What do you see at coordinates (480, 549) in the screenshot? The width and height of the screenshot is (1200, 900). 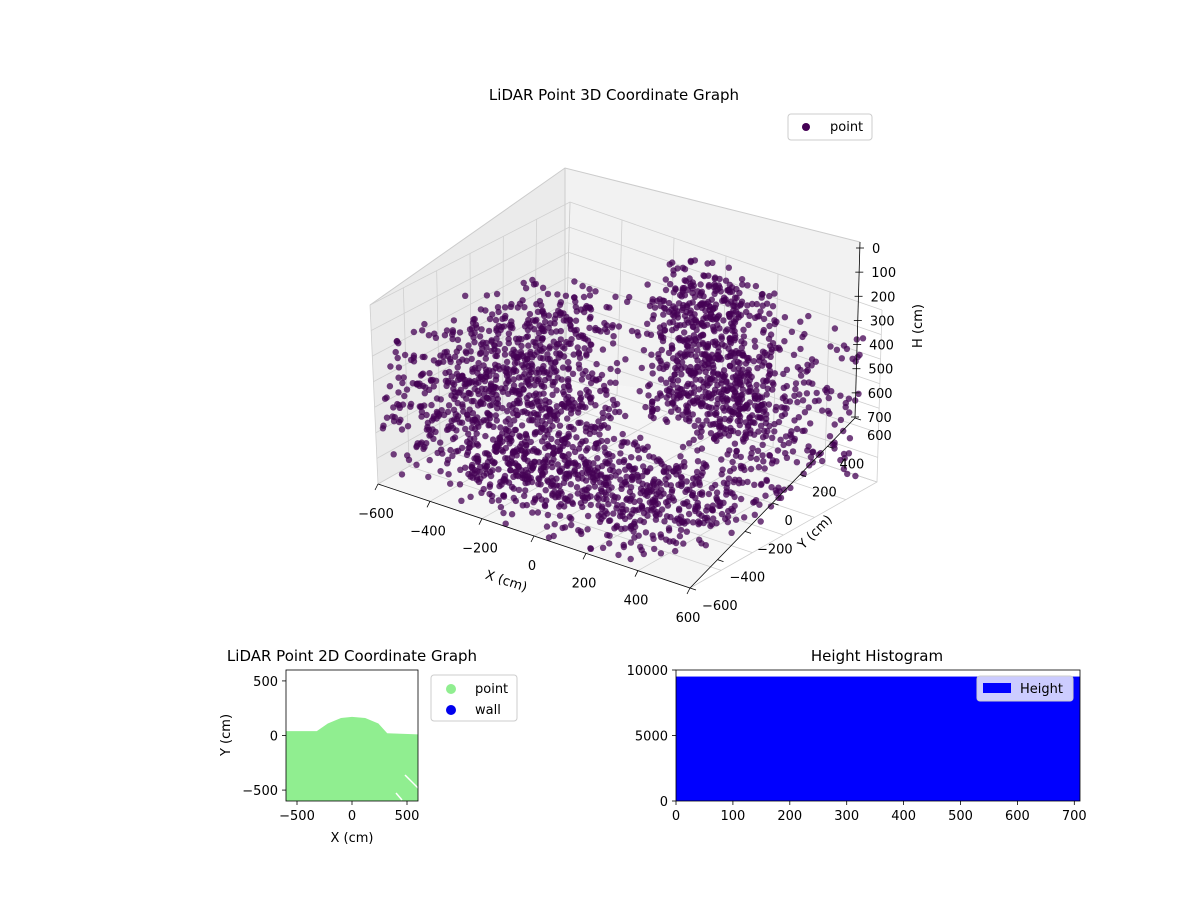 I see `x-tick-label: −200` at bounding box center [480, 549].